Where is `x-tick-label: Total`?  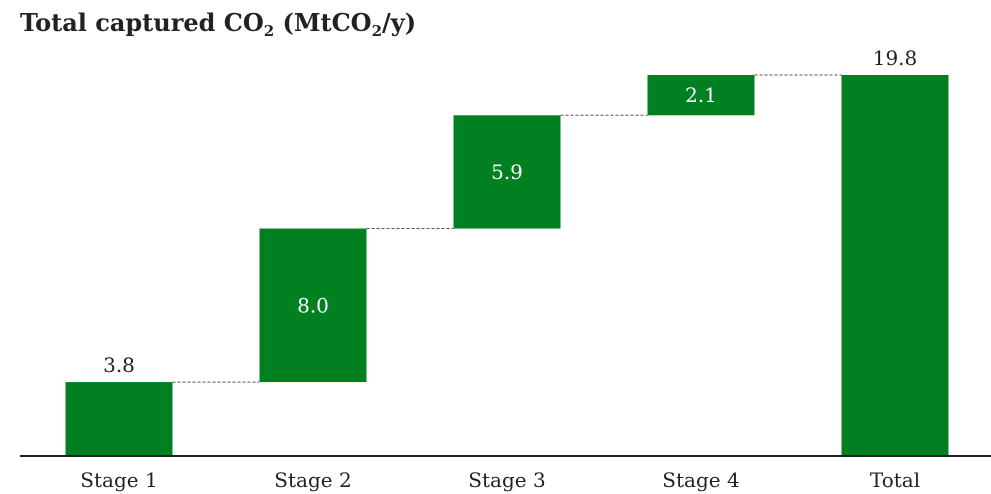 x-tick-label: Total is located at coordinates (895, 480).